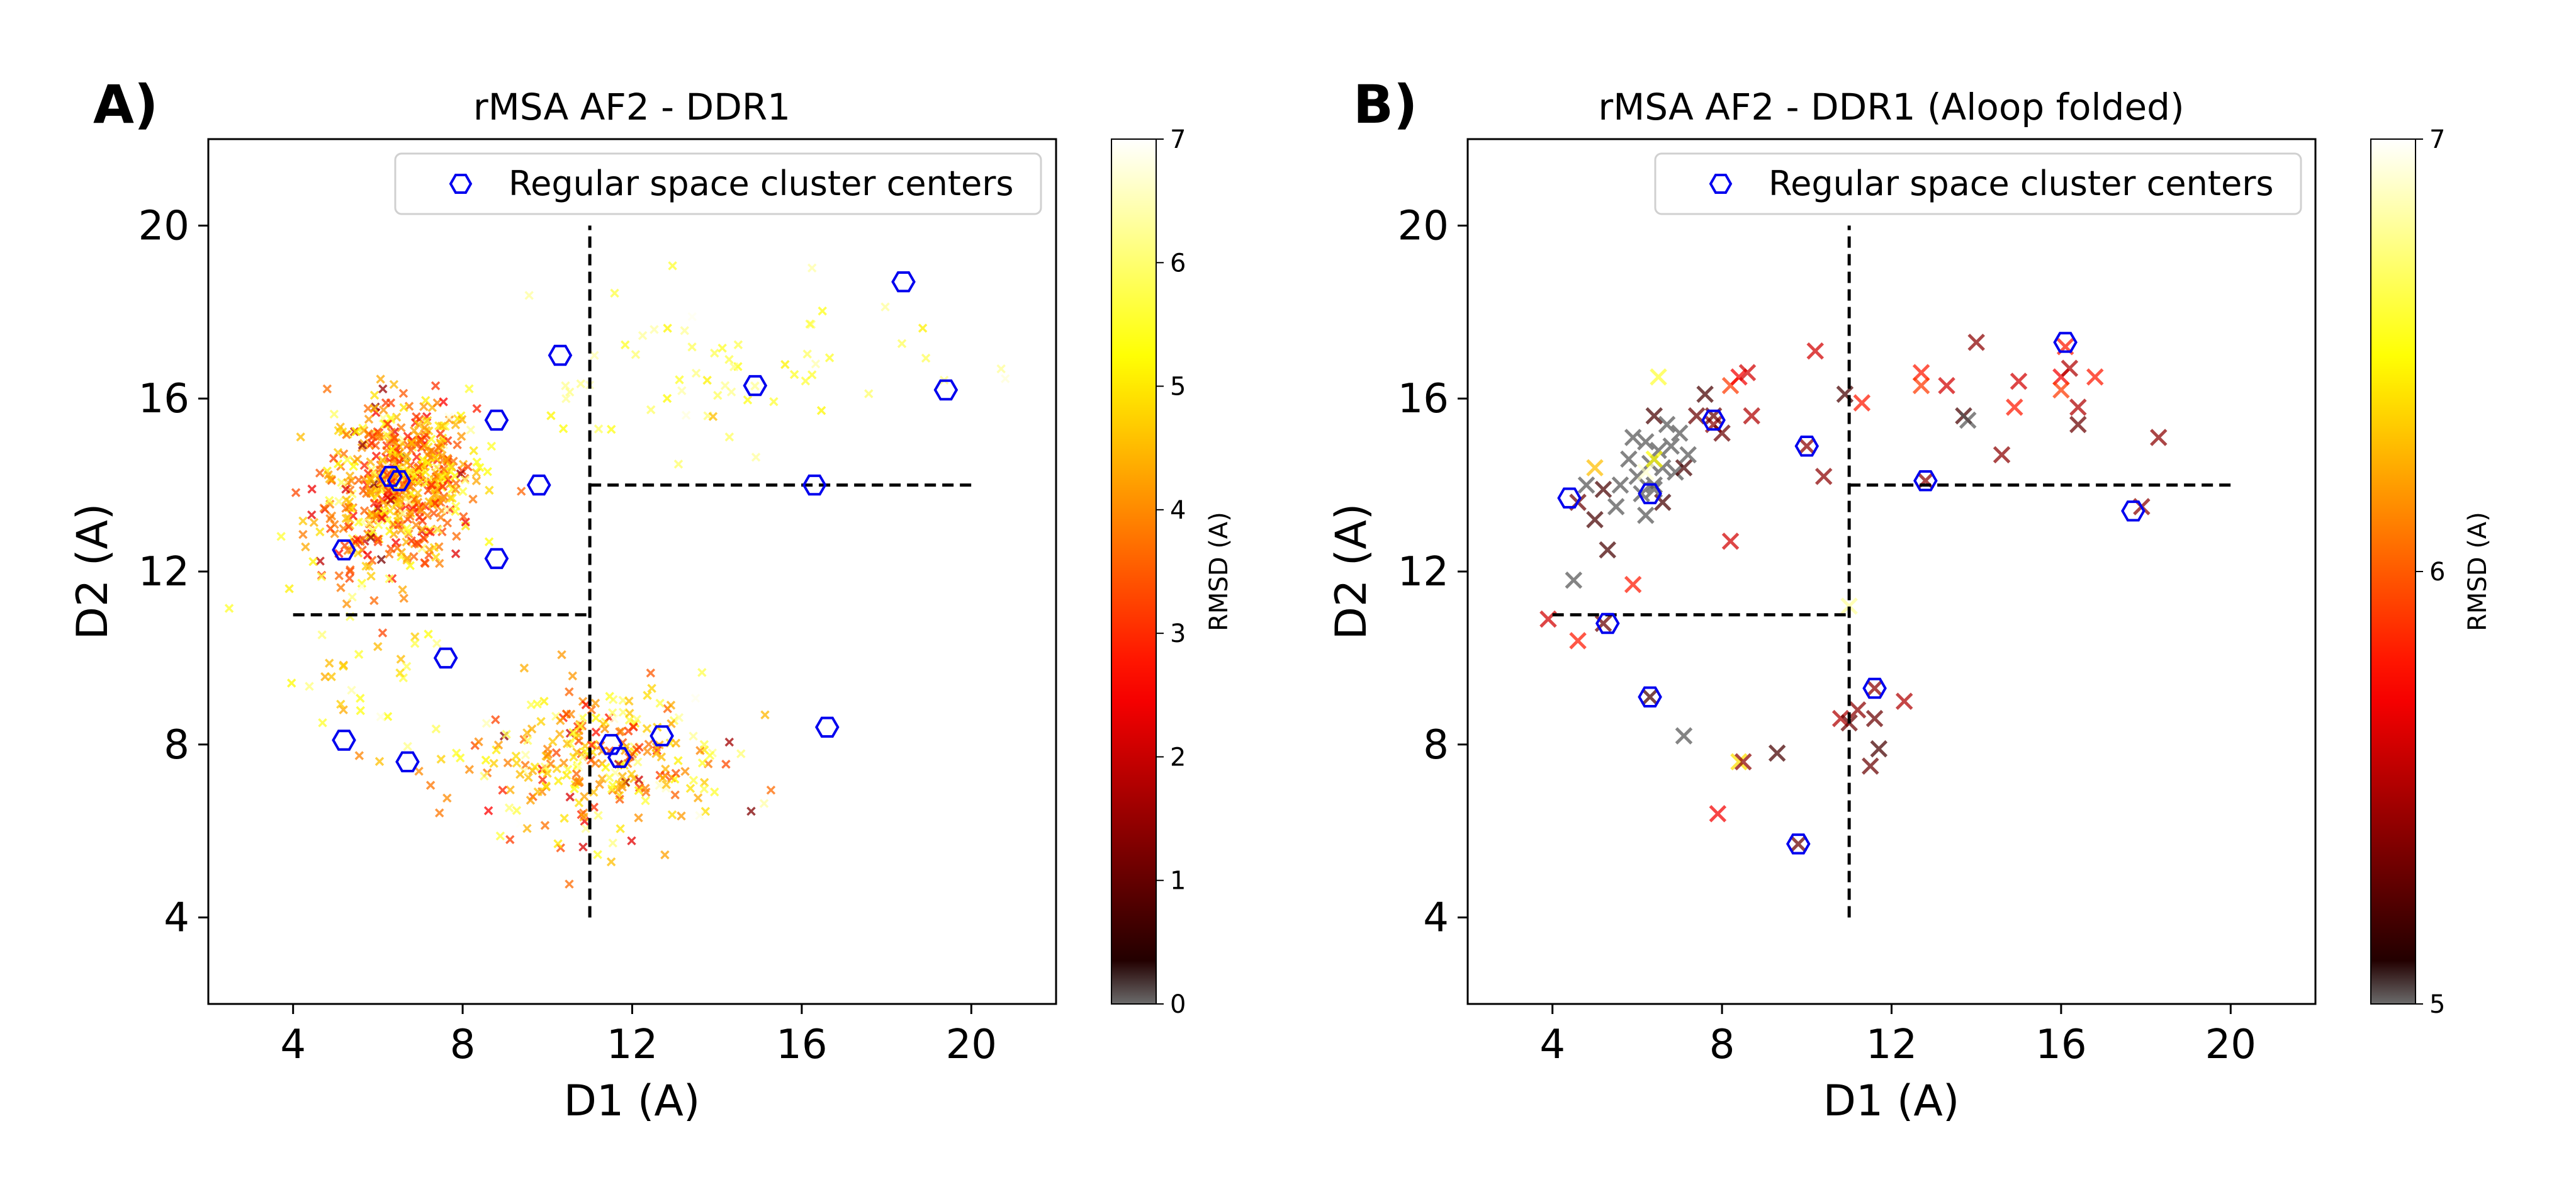 This screenshot has height=1189, width=2576. What do you see at coordinates (638, 1036) in the screenshot?
I see `panel-a-x-ticks: 4 8 12 16 20` at bounding box center [638, 1036].